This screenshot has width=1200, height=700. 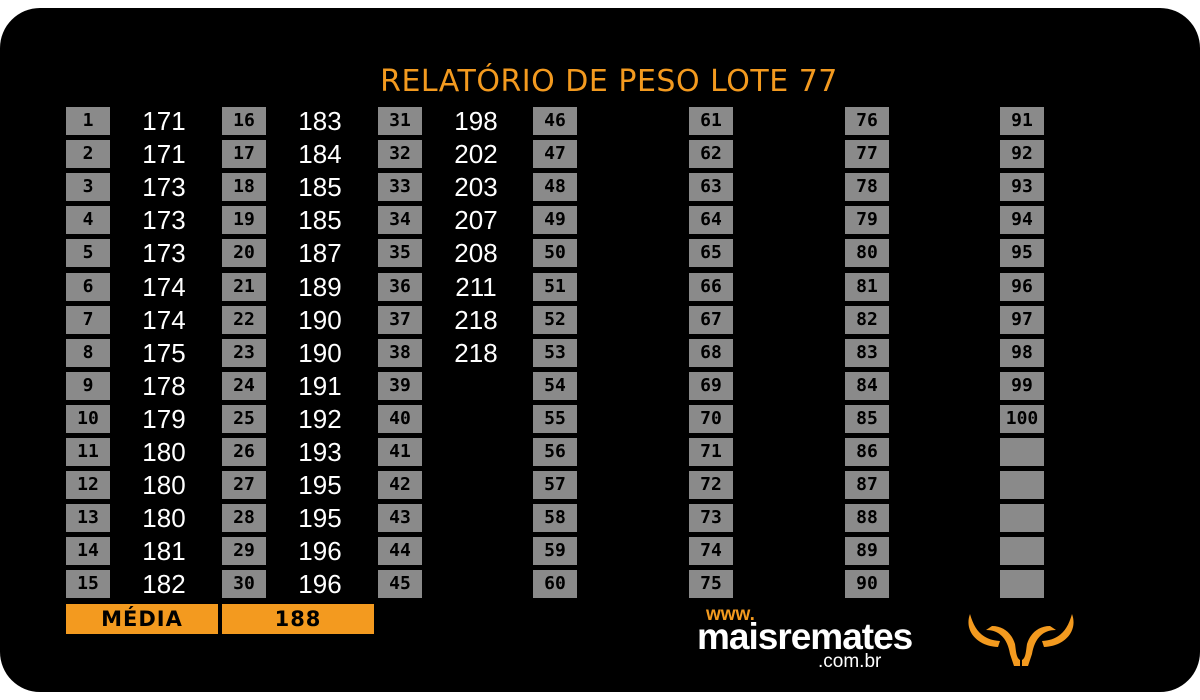 What do you see at coordinates (88, 584) in the screenshot?
I see `animal-number-cell: 15` at bounding box center [88, 584].